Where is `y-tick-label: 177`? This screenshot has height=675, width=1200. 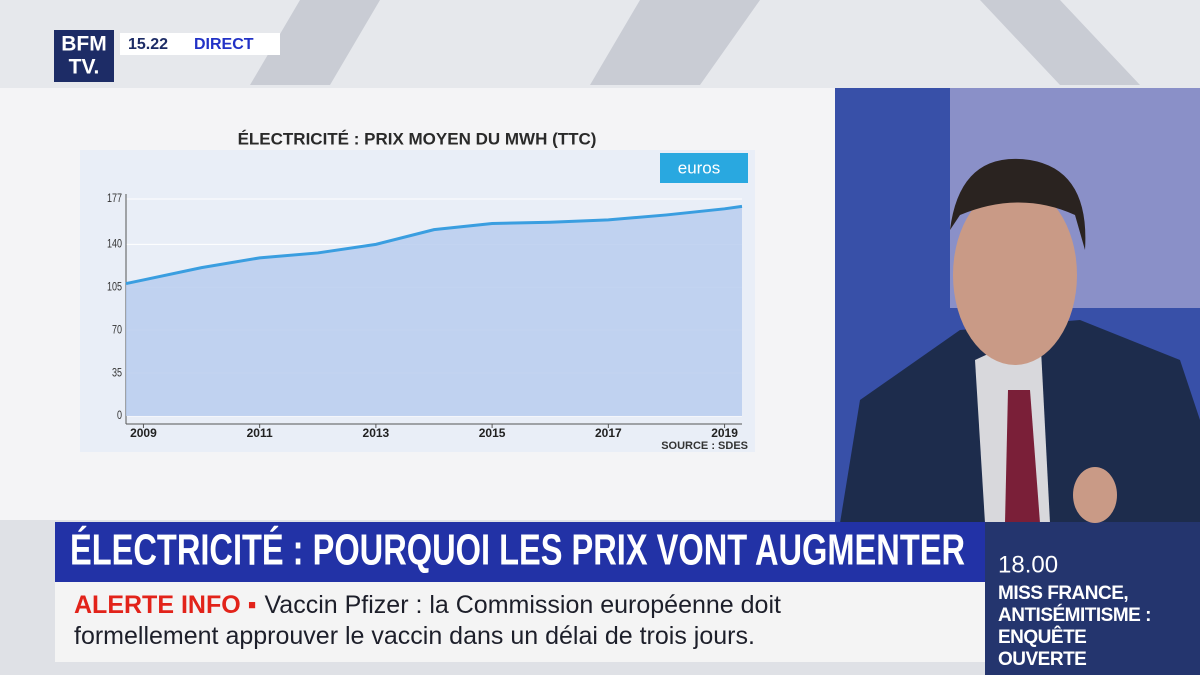
y-tick-label: 177 is located at coordinates (114, 199).